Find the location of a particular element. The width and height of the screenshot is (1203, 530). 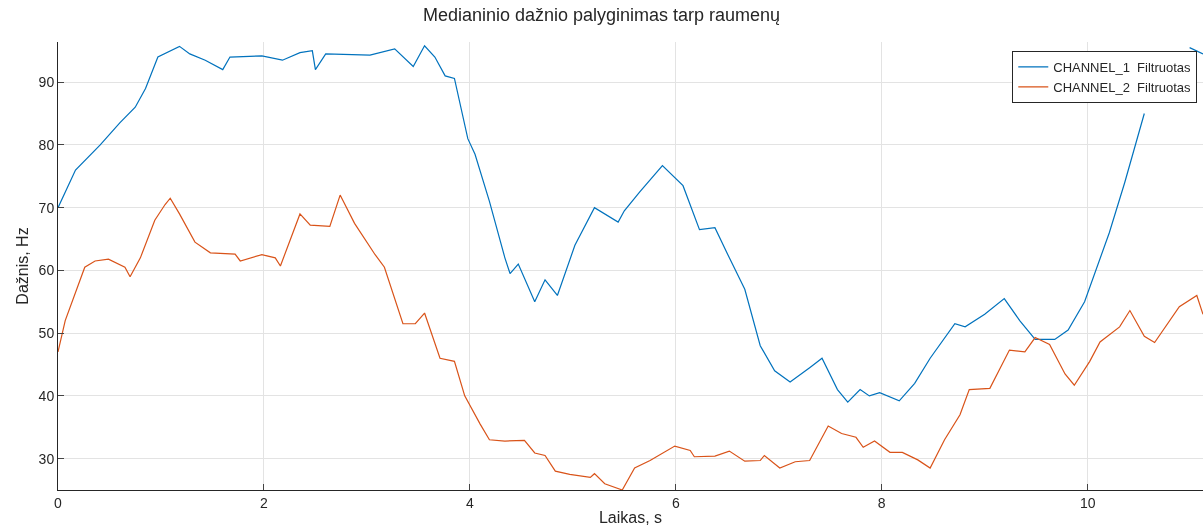

y-tick-label: 60 is located at coordinates (46, 270).